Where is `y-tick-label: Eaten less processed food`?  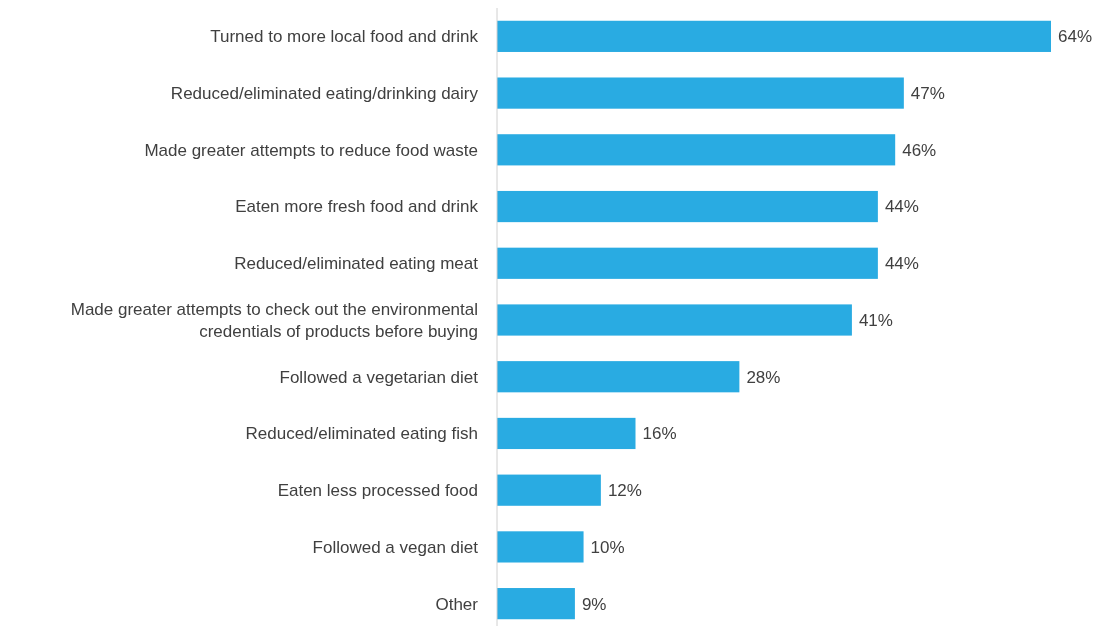 y-tick-label: Eaten less processed food is located at coordinates (377, 491).